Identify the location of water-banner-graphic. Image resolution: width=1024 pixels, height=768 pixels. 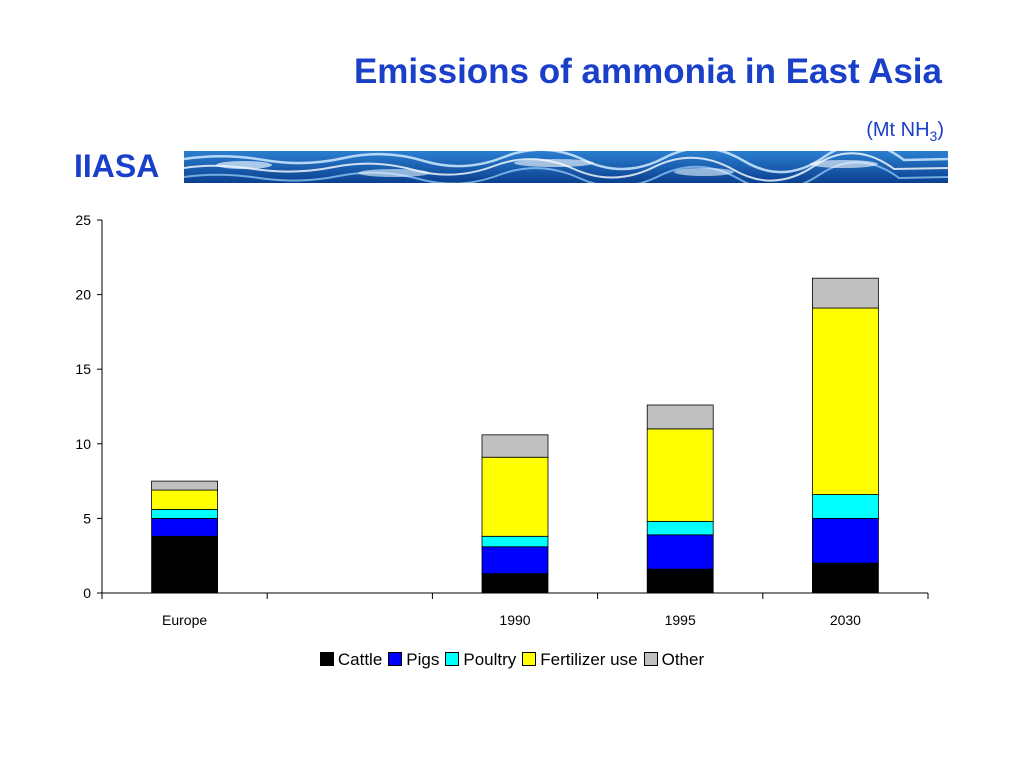
(566, 167).